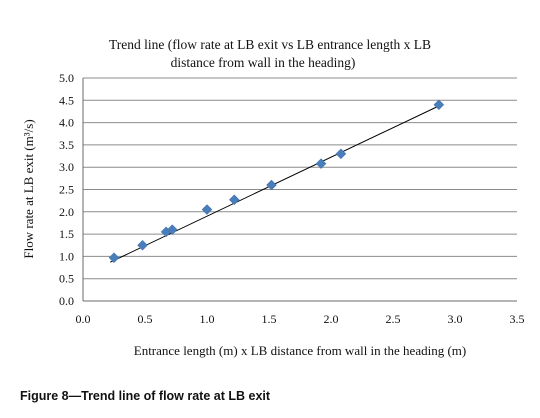 This screenshot has width=540, height=418. Describe the element at coordinates (331, 319) in the screenshot. I see `x-tick-label: 2.0` at that location.